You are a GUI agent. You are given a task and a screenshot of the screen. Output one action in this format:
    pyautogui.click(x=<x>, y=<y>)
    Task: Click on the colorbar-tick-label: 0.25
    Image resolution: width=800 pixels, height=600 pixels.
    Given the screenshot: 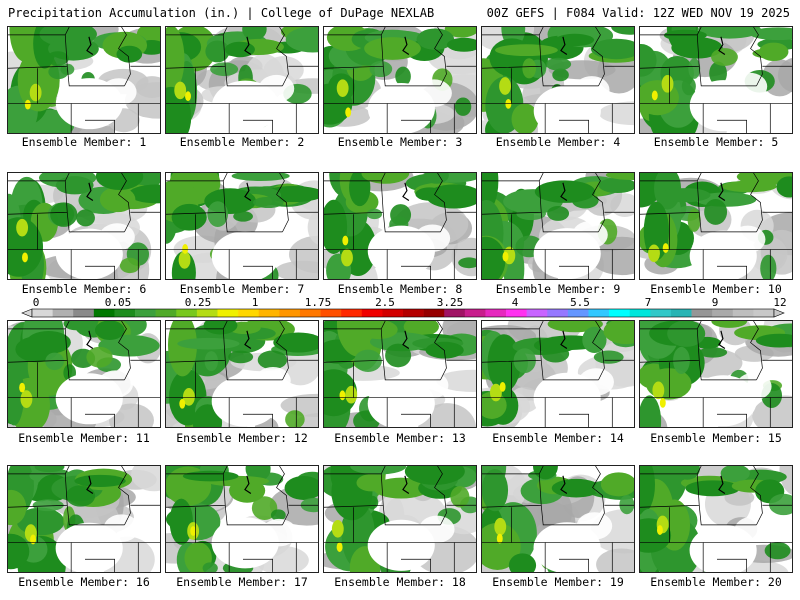 What is the action you would take?
    pyautogui.click(x=198, y=303)
    